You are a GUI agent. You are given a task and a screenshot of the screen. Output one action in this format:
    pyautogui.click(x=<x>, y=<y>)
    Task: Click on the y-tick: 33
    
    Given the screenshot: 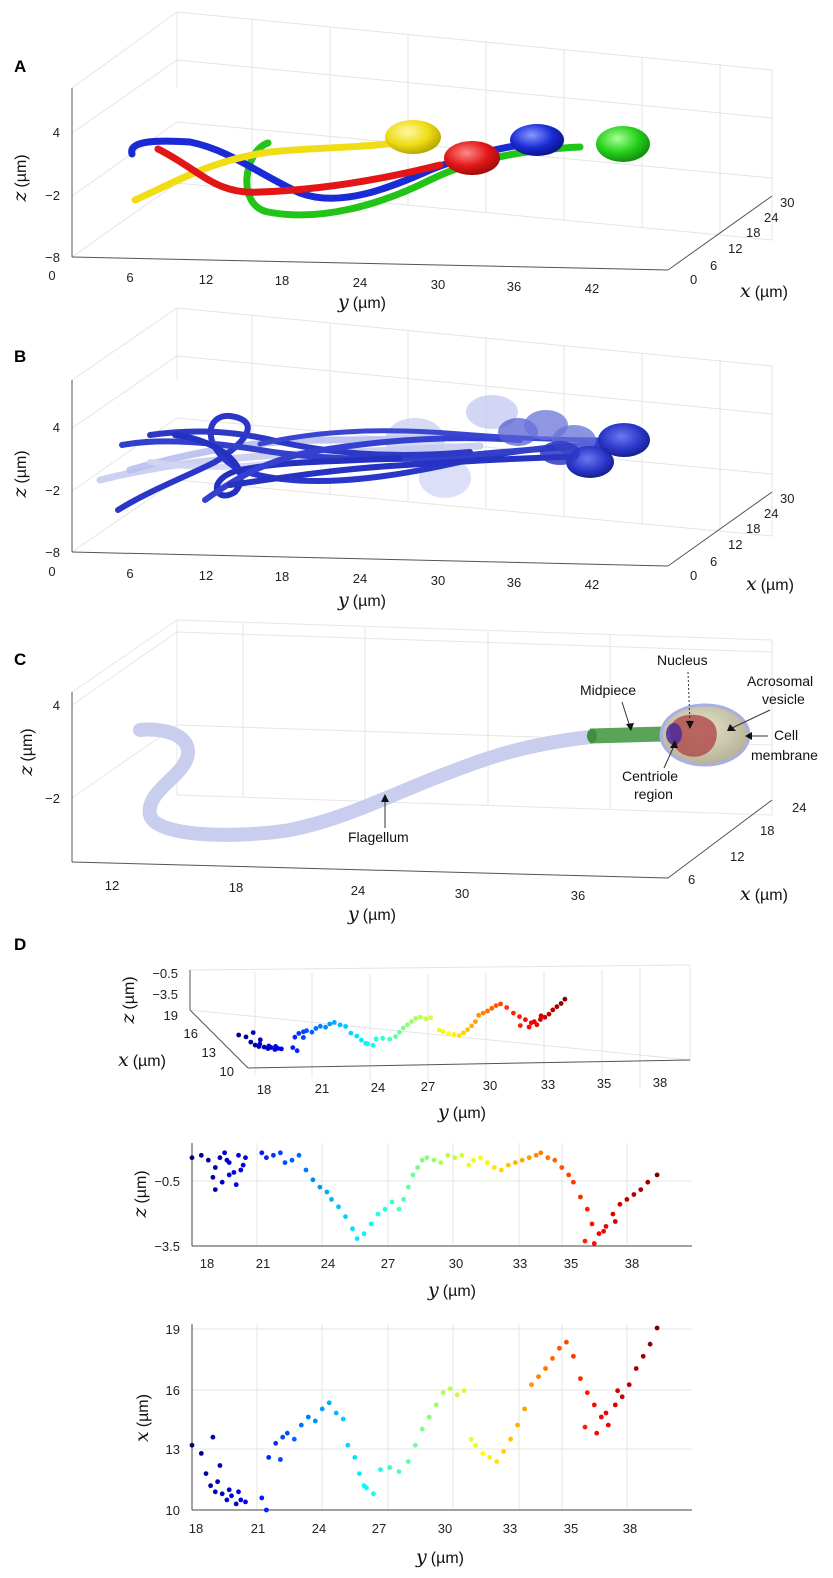 What is the action you would take?
    pyautogui.click(x=548, y=1084)
    